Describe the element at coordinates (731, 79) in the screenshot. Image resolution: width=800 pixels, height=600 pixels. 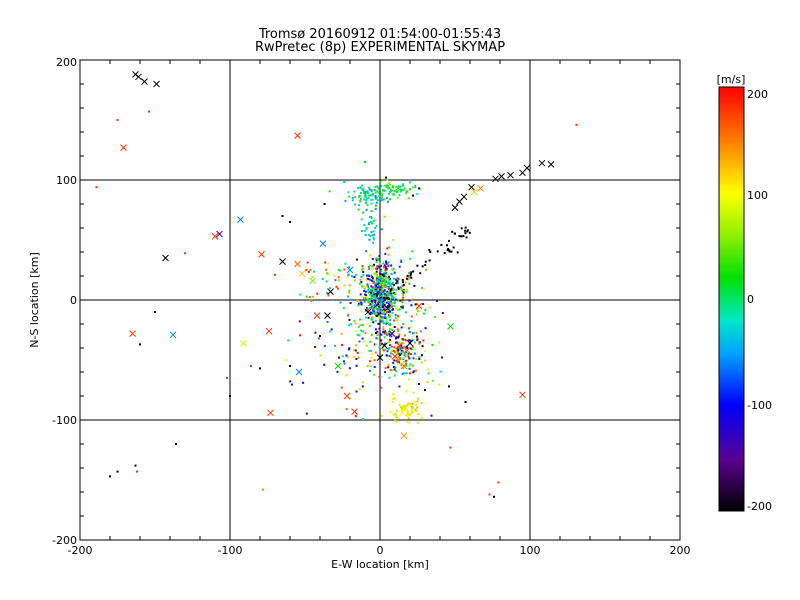
I see `colorbar-unit-label: [m/s]` at that location.